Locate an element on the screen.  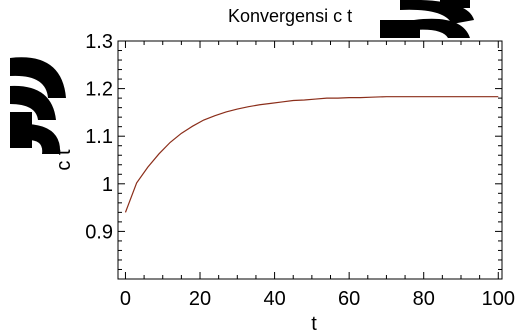
x-tick-label: 20 is located at coordinates (200, 299).